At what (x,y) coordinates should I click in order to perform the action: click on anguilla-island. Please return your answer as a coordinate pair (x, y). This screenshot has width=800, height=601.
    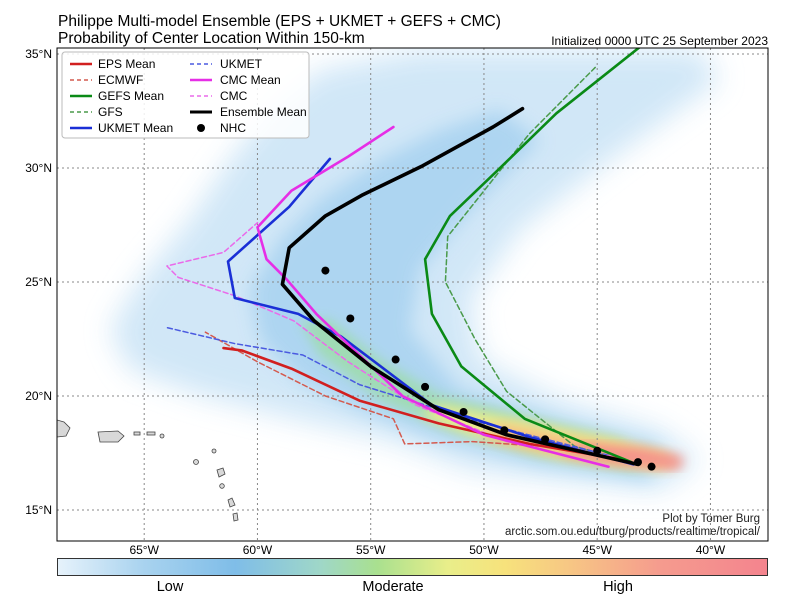
    Looking at the image, I should click on (162, 436).